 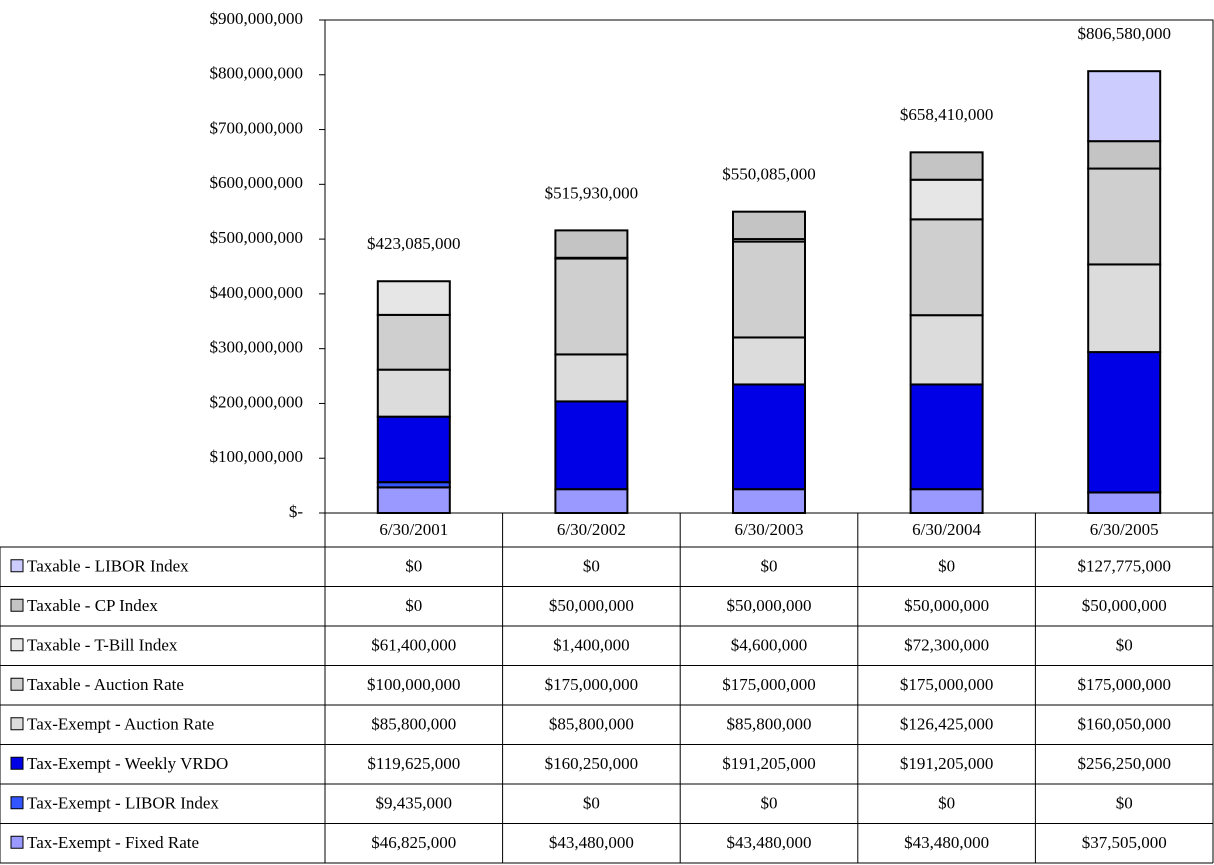 What do you see at coordinates (1124, 842) in the screenshot?
I see `table-cell: $37,505,000` at bounding box center [1124, 842].